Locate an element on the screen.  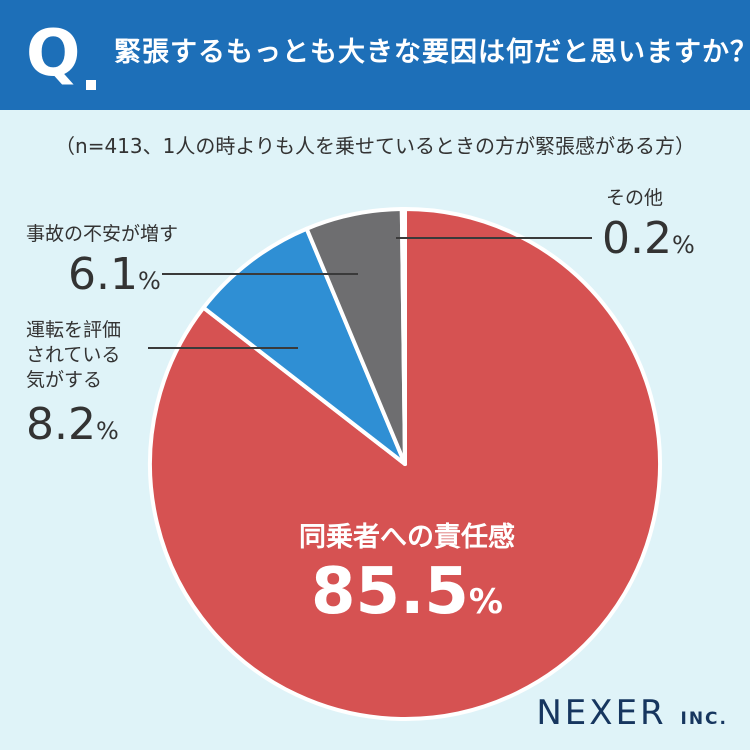
q-mark: Q is located at coordinates (53, 54).